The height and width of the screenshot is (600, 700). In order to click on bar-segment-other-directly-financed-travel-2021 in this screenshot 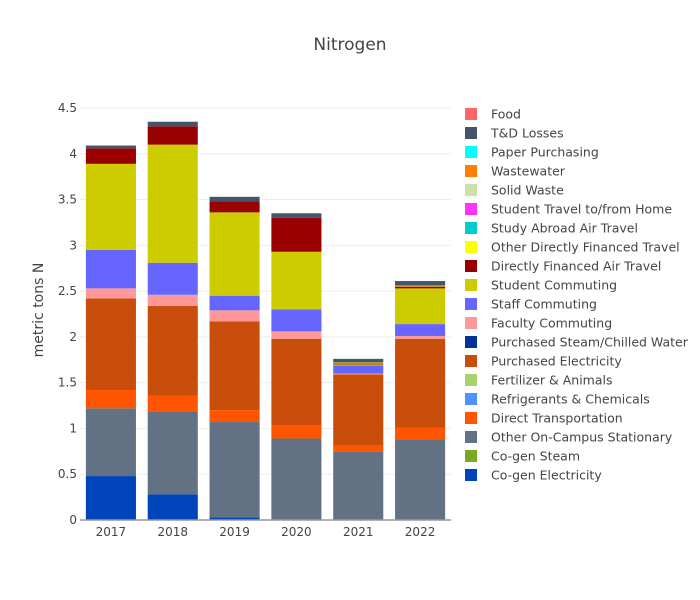, I will do `click(358, 363)`.